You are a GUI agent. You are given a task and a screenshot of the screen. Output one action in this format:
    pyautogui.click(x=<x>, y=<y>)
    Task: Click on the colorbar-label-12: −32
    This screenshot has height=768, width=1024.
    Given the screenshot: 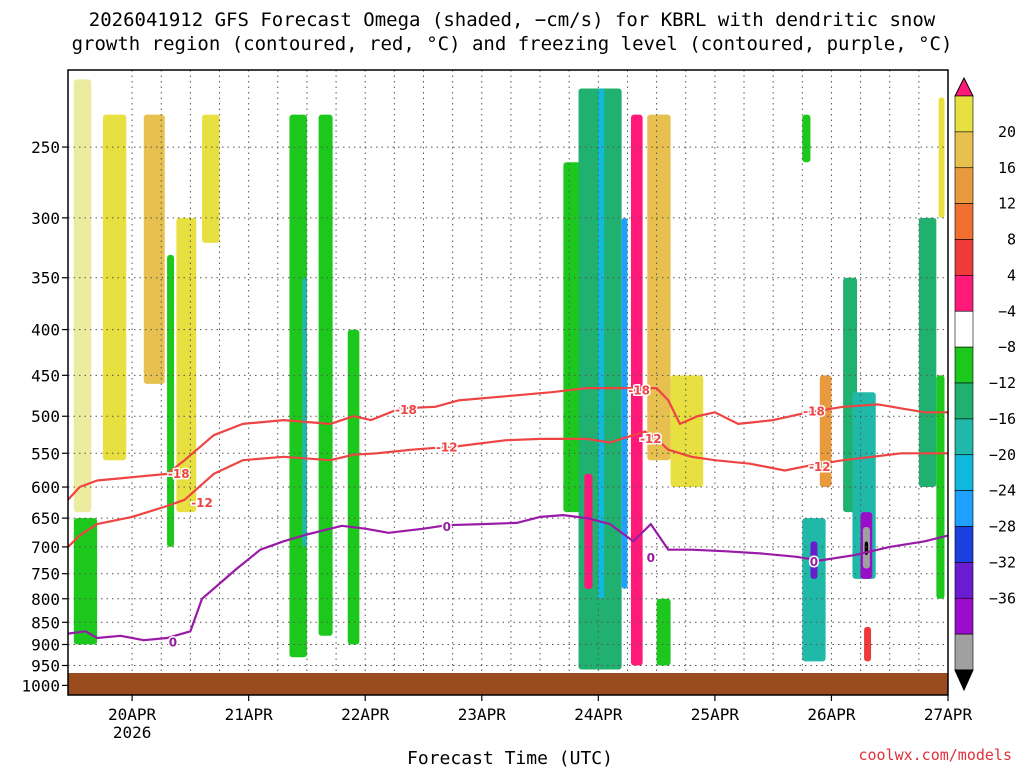 What is the action you would take?
    pyautogui.click(x=1002, y=562)
    